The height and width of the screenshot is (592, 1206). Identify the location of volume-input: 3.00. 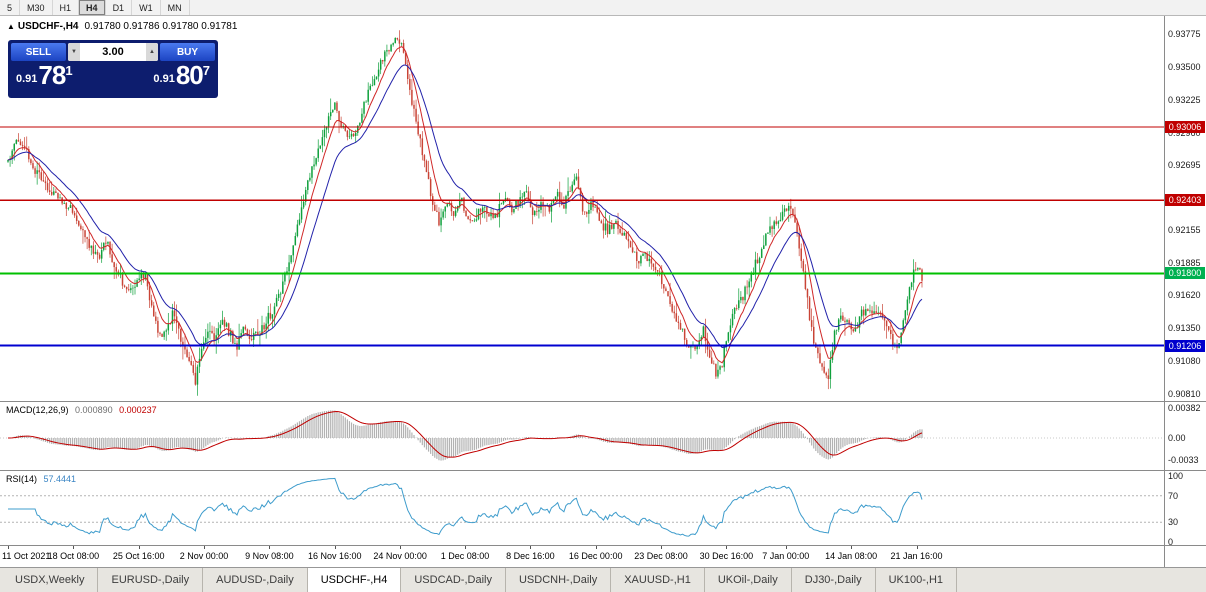
(113, 52).